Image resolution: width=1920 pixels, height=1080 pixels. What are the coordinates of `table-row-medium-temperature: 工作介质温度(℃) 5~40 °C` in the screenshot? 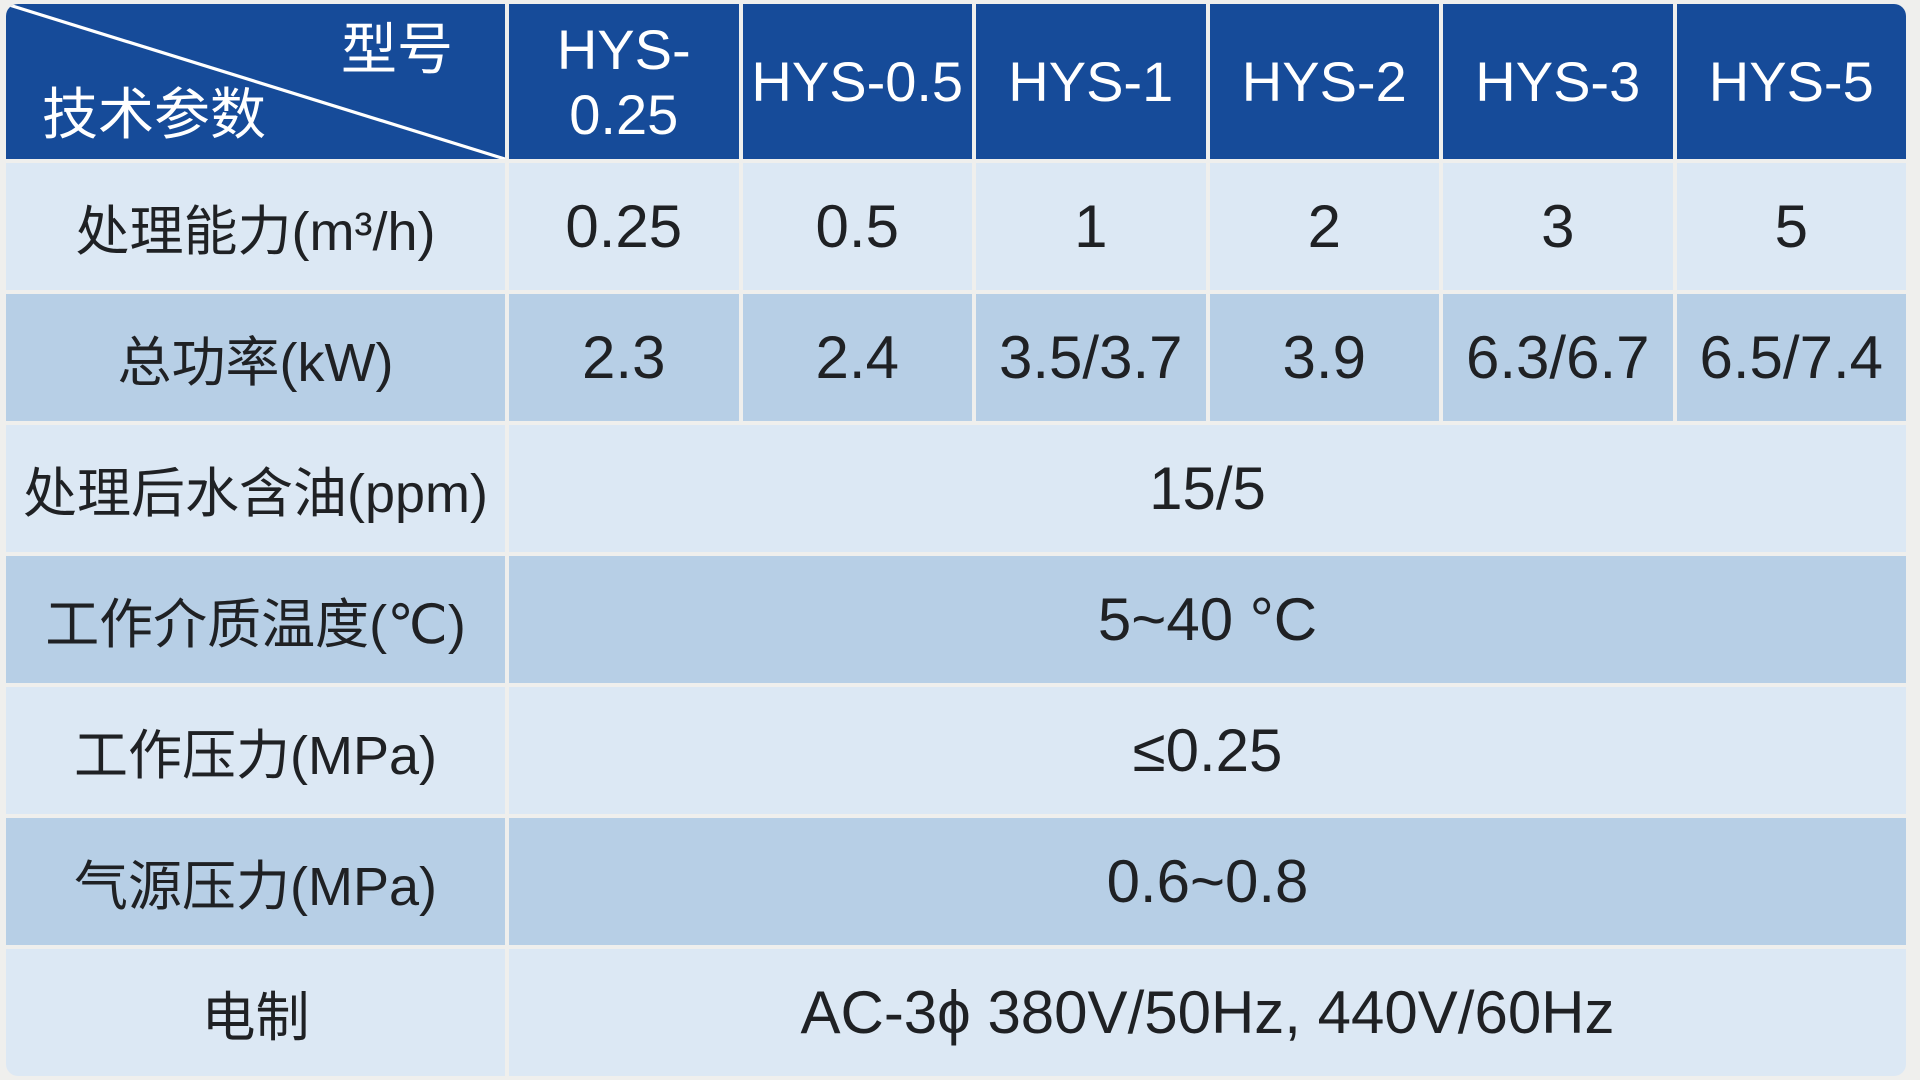 It's located at (956, 619).